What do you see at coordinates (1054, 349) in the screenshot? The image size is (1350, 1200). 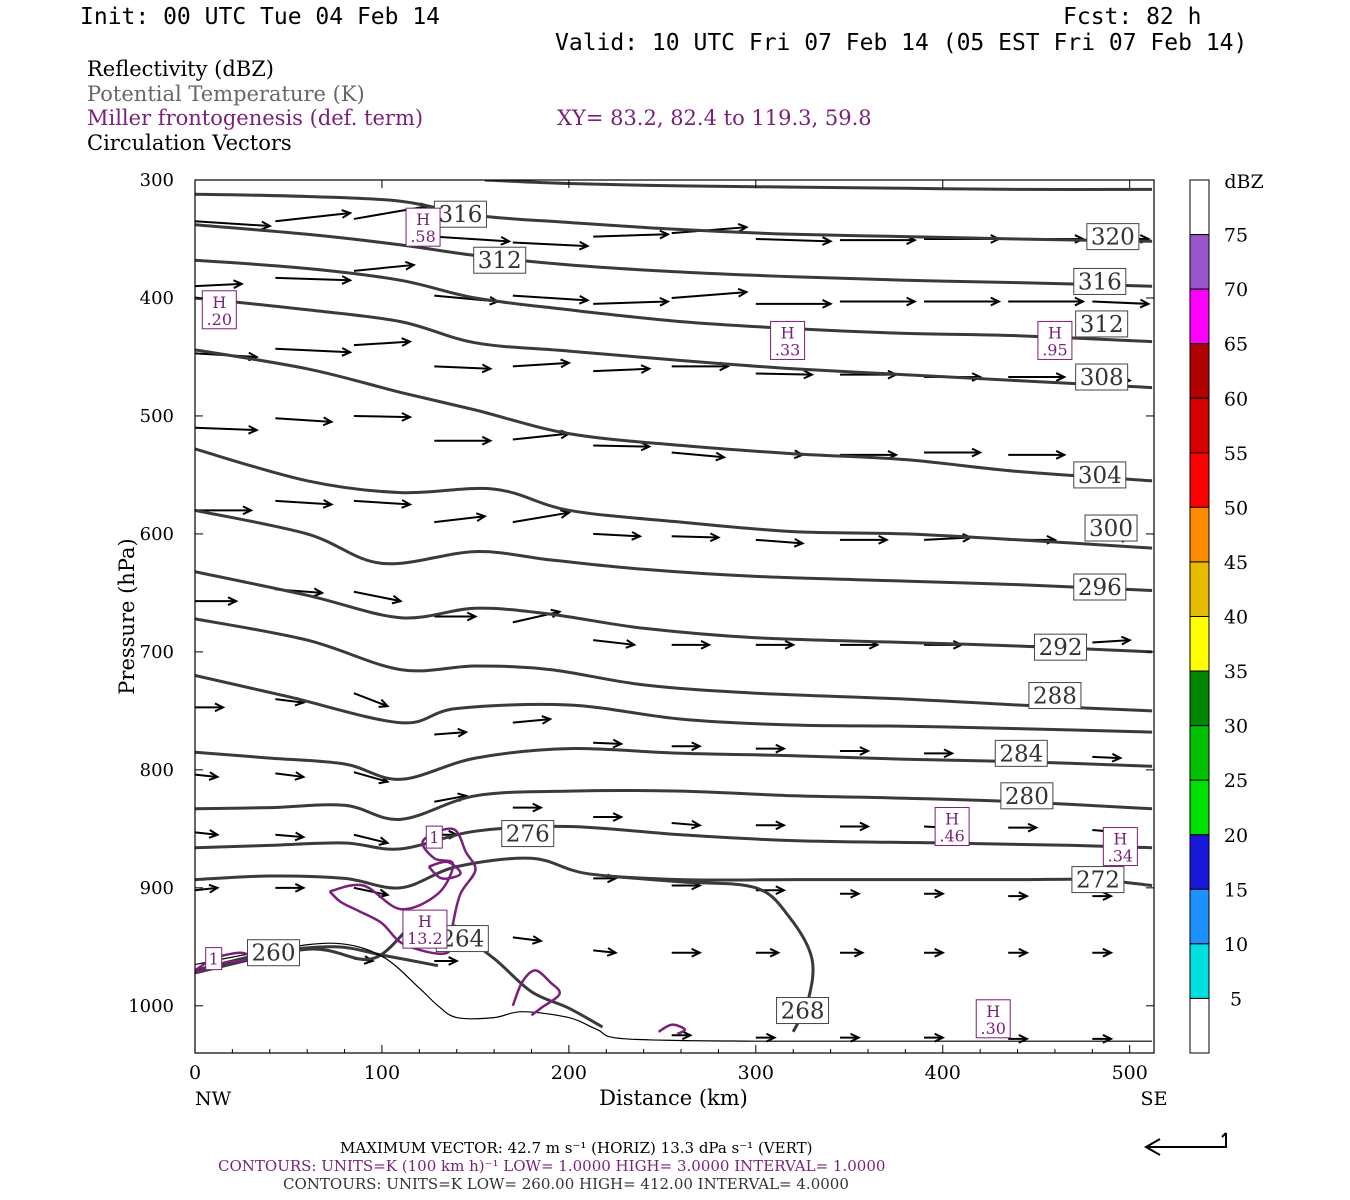 I see `fronto-high-value: .95` at bounding box center [1054, 349].